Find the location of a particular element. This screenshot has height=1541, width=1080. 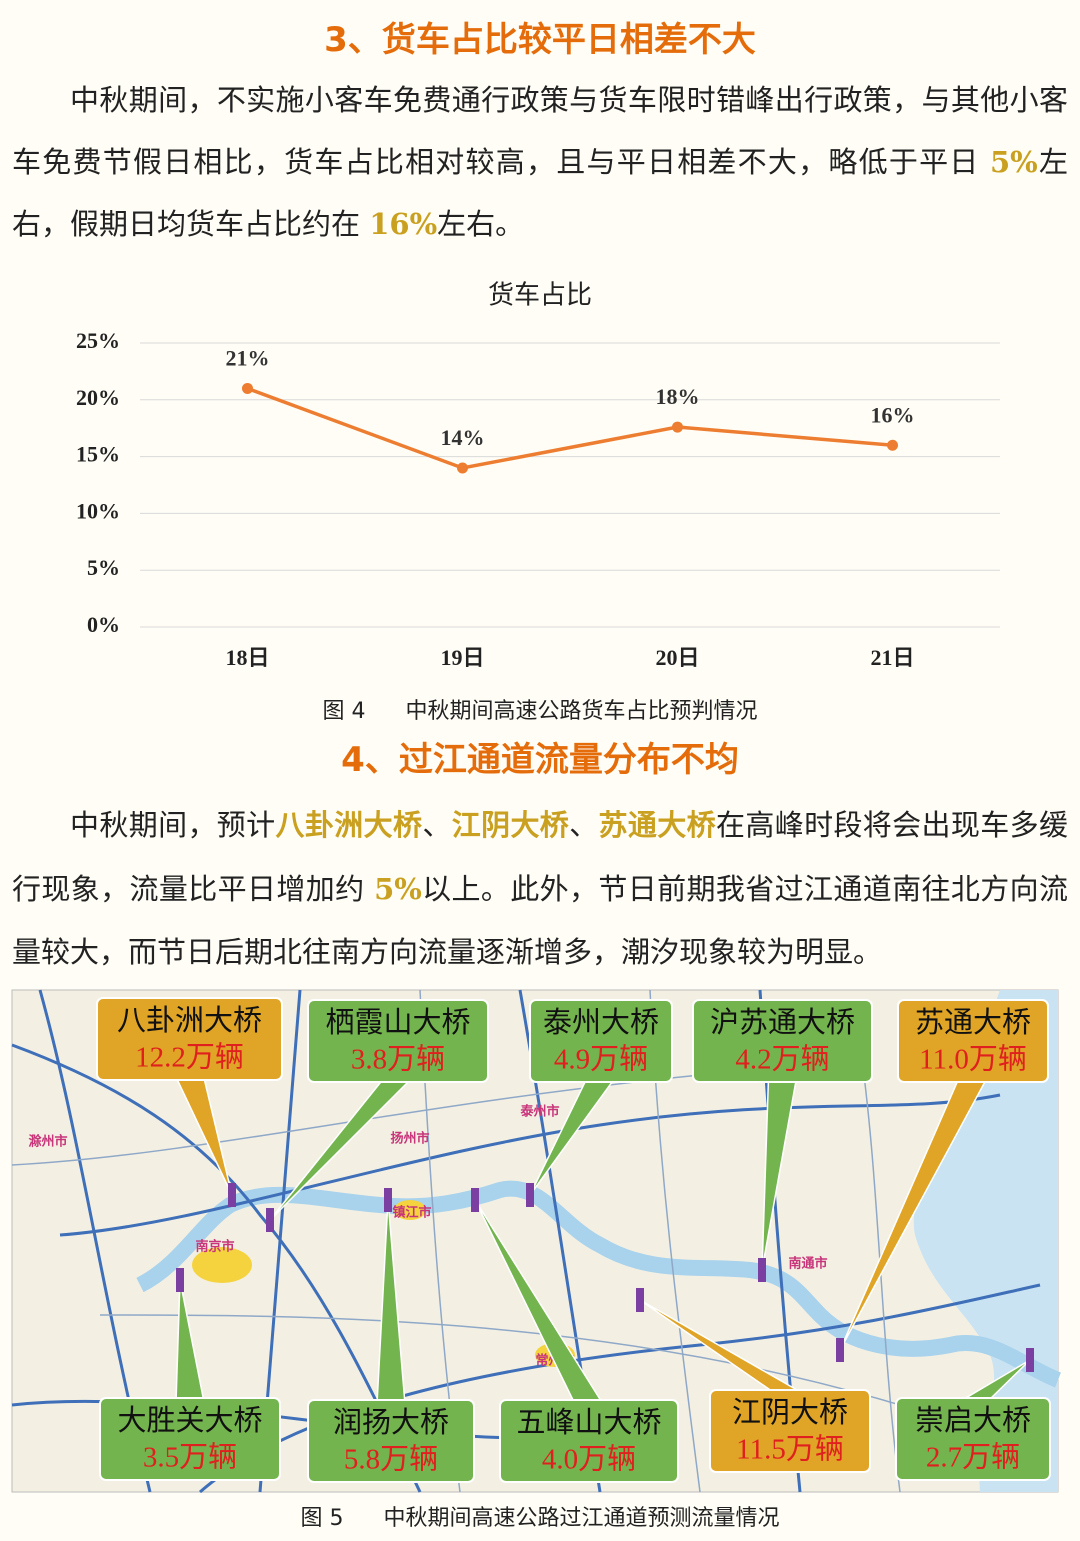

emphasis-text: 江阴大桥 is located at coordinates (510, 825).